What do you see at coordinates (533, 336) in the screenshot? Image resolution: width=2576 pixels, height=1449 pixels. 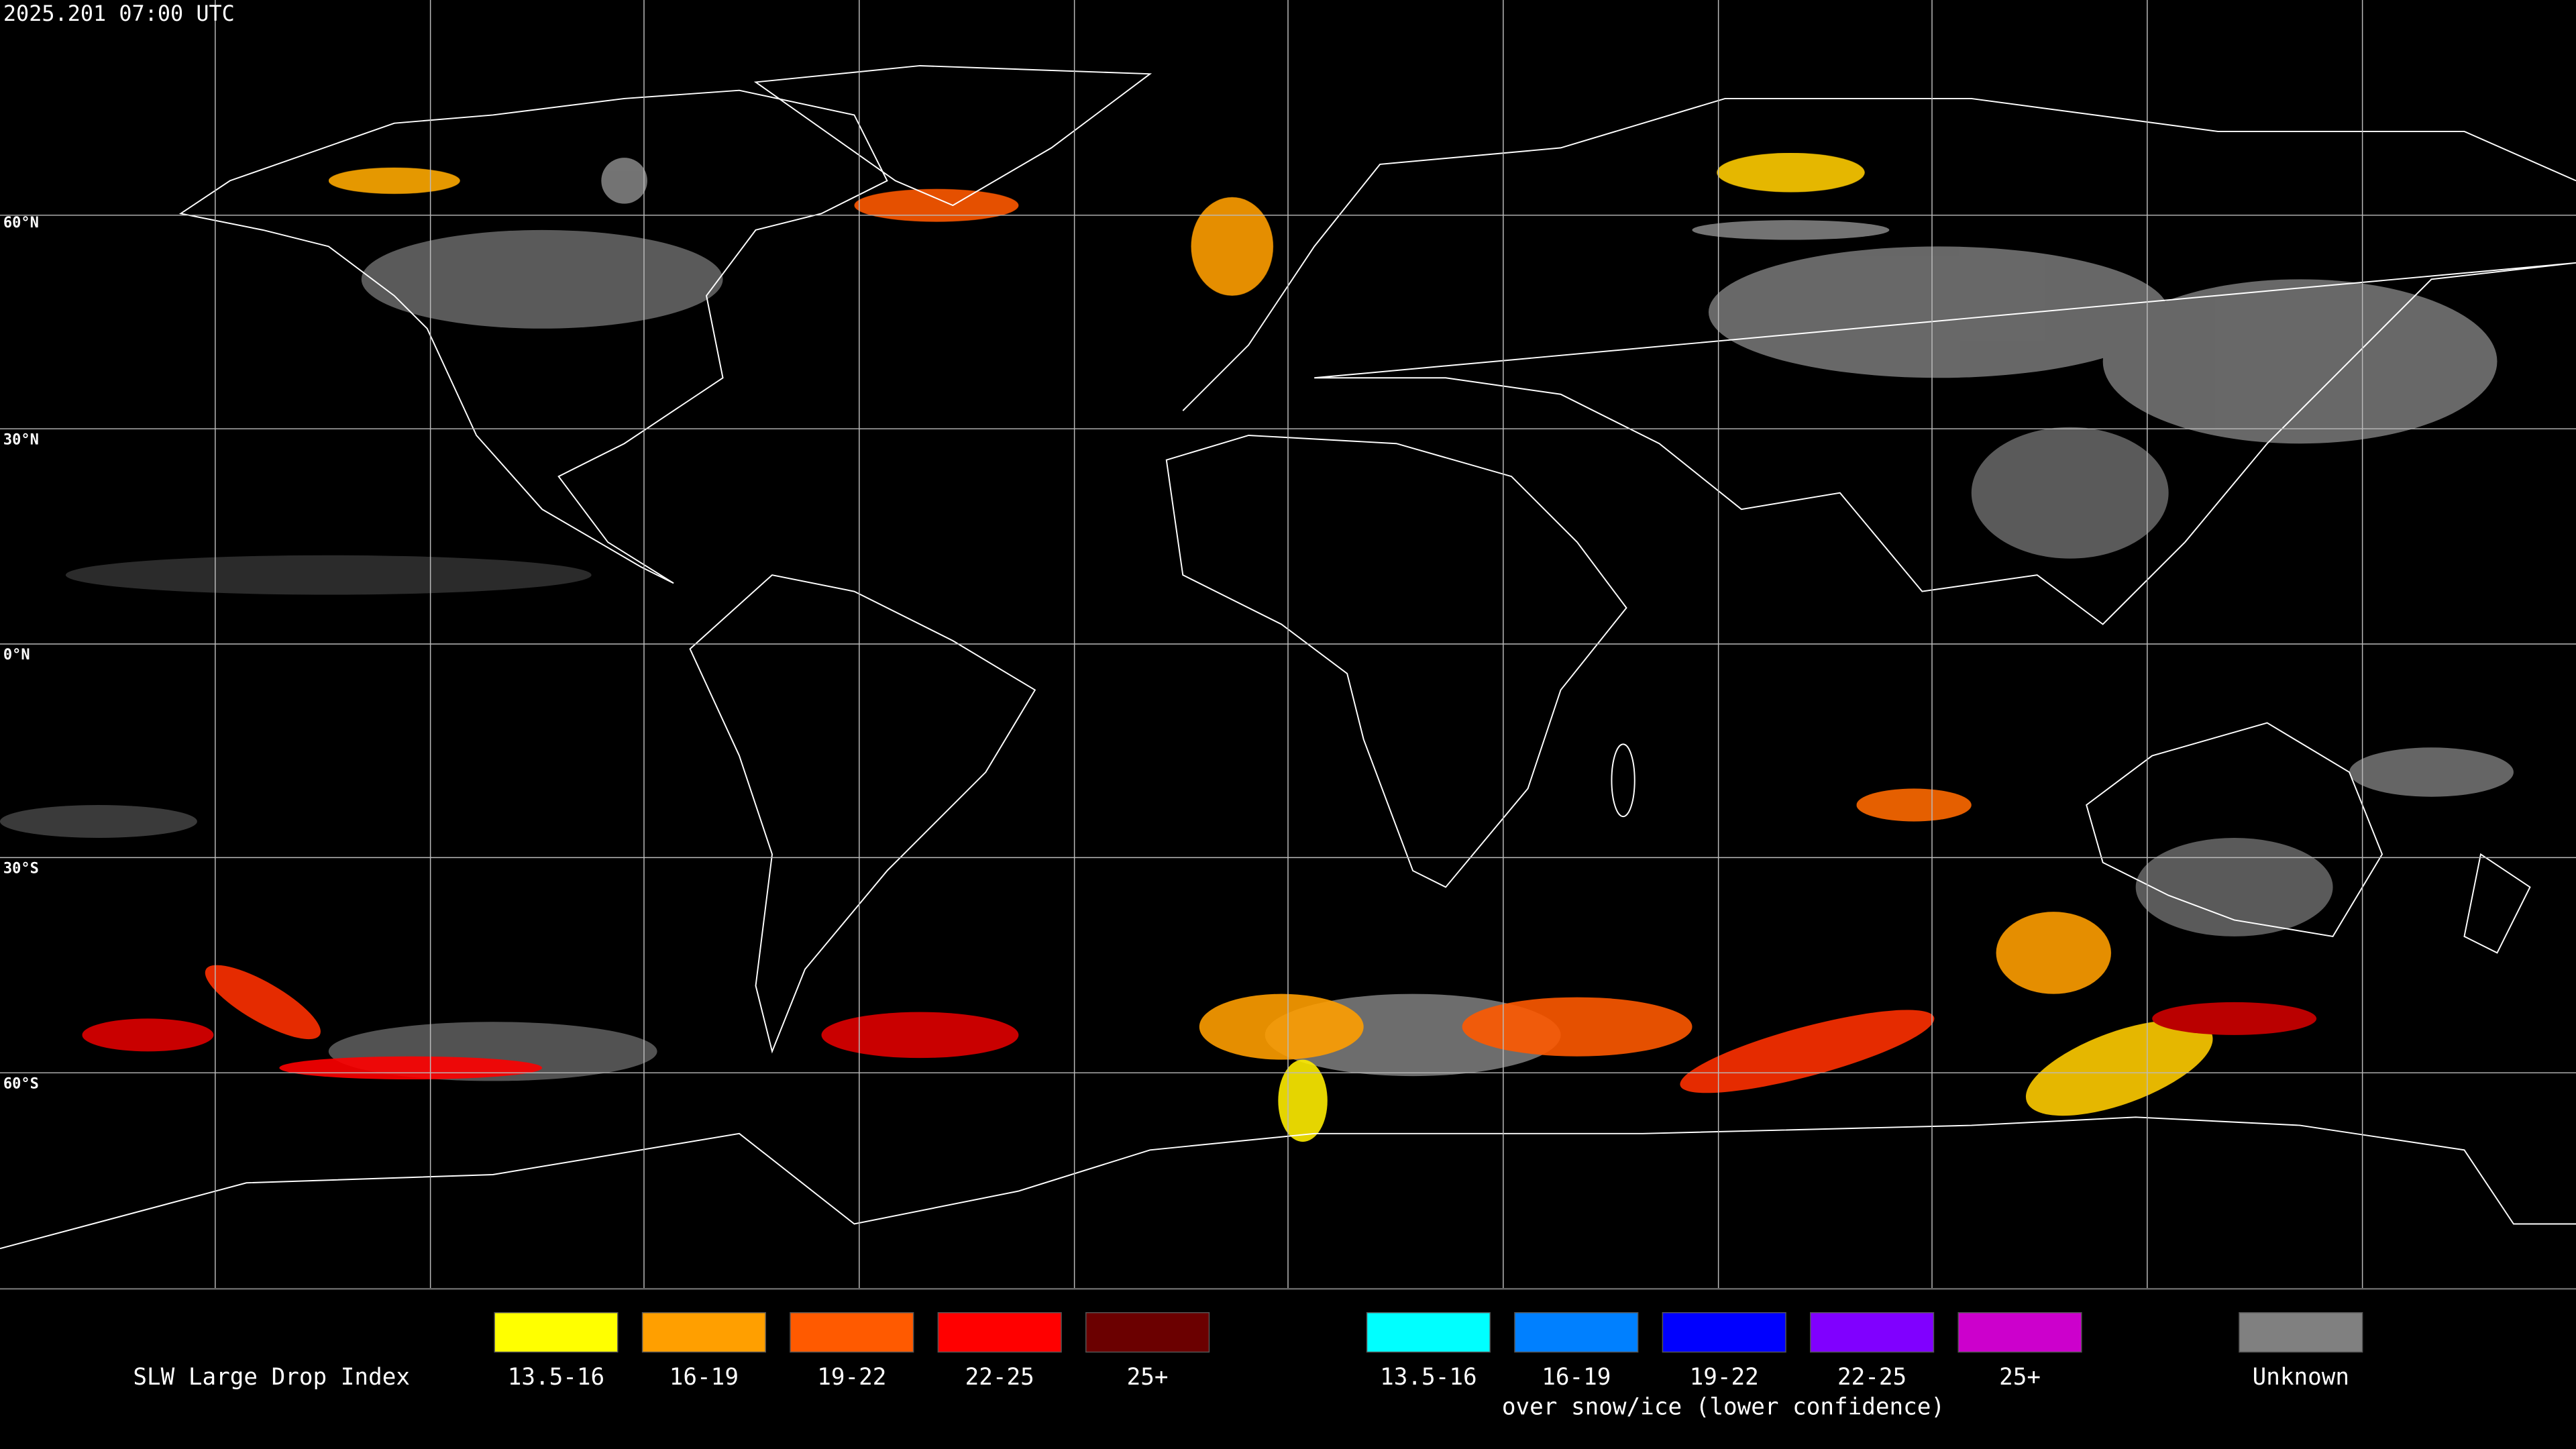 I see `north-america` at bounding box center [533, 336].